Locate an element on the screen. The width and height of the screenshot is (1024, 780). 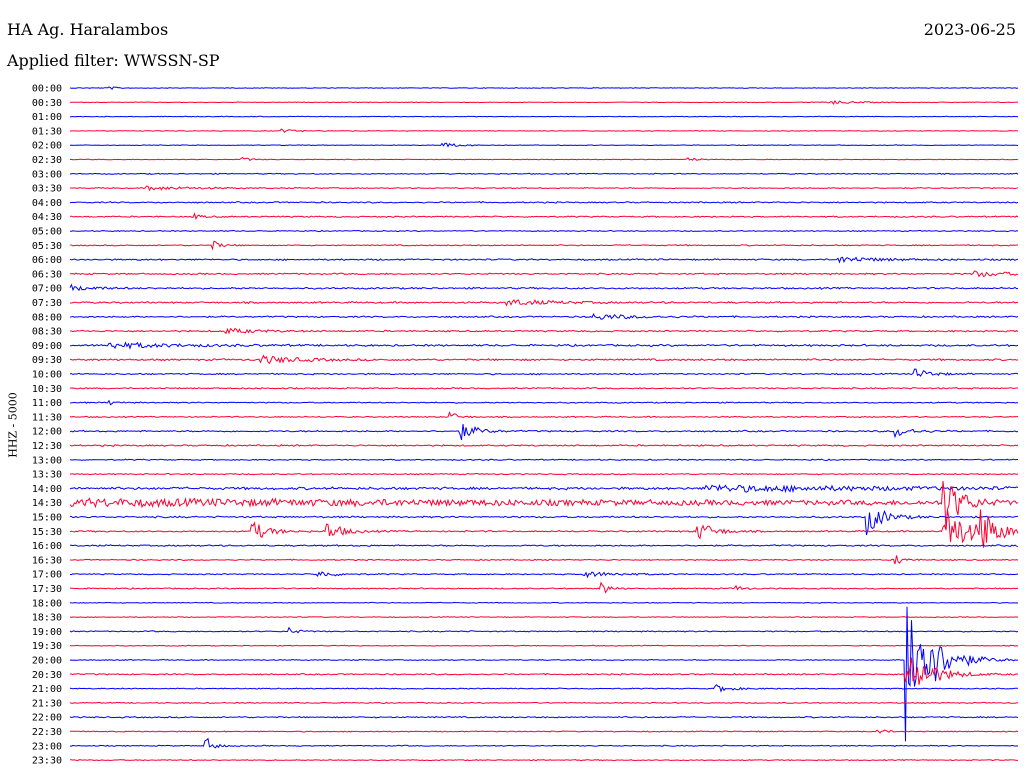
row-time-label: 03:00 is located at coordinates (47, 174).